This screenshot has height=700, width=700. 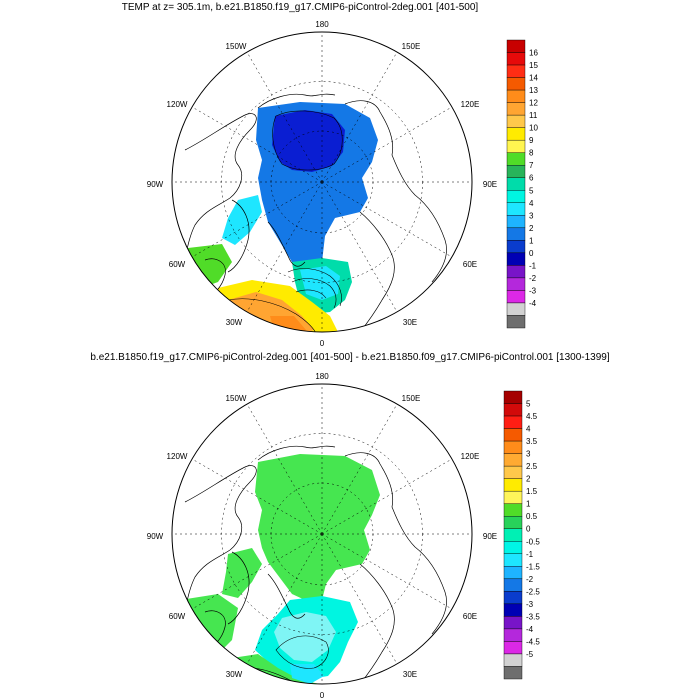 I want to click on colorbar-tick-label: 2.5, so click(x=532, y=466).